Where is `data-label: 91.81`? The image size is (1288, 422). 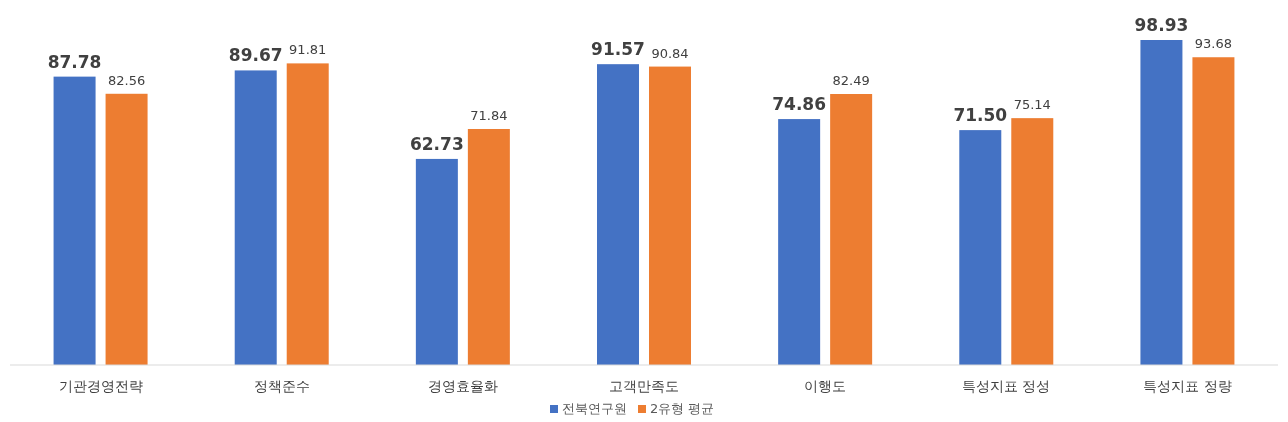 data-label: 91.81 is located at coordinates (308, 50).